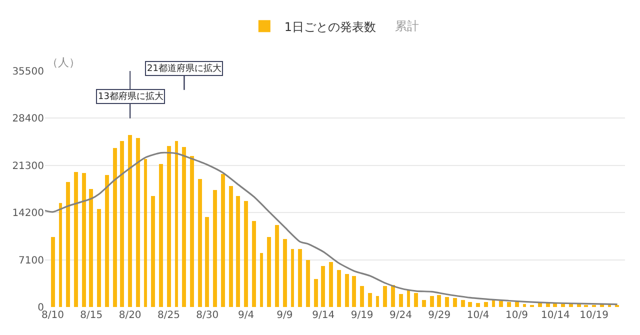 This screenshot has height=335, width=640. Describe the element at coordinates (330, 27) in the screenshot. I see `legend-label: 1日ごとの発表数` at that location.